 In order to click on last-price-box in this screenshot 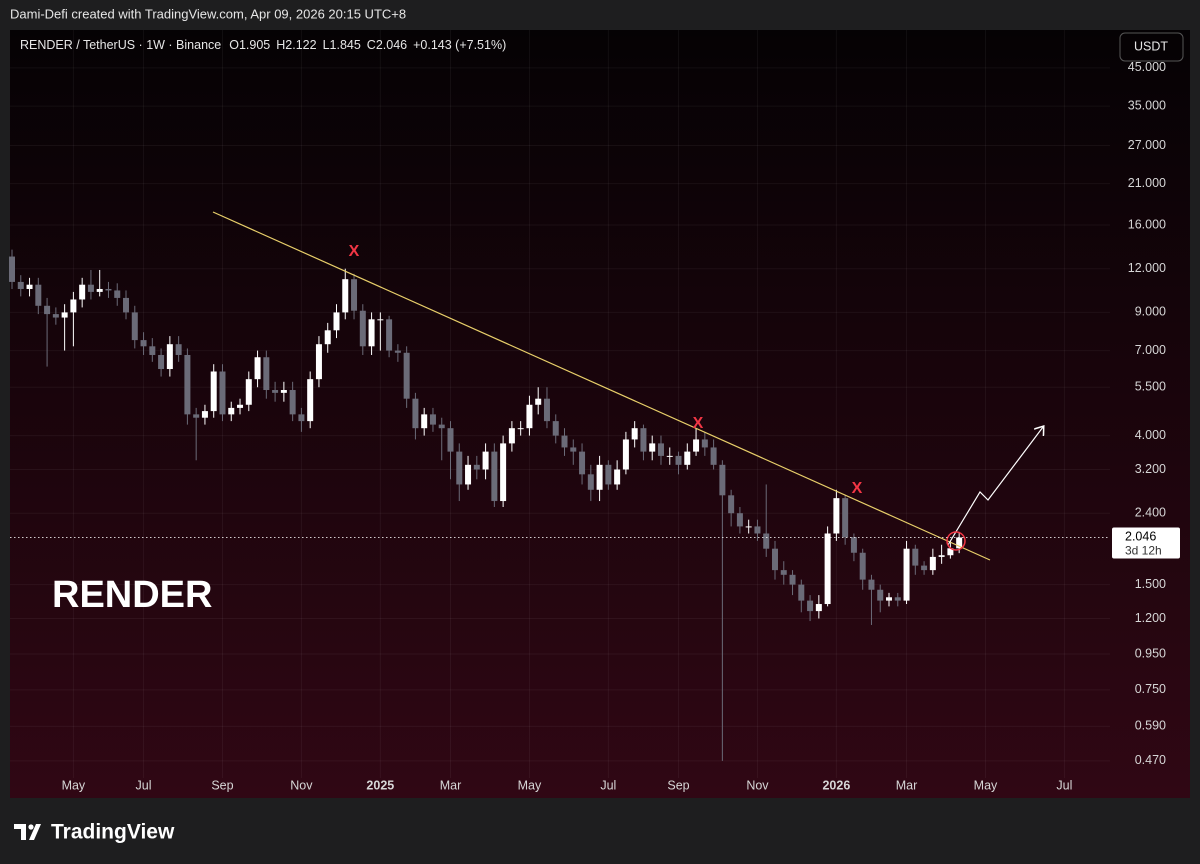, I will do `click(1146, 543)`.